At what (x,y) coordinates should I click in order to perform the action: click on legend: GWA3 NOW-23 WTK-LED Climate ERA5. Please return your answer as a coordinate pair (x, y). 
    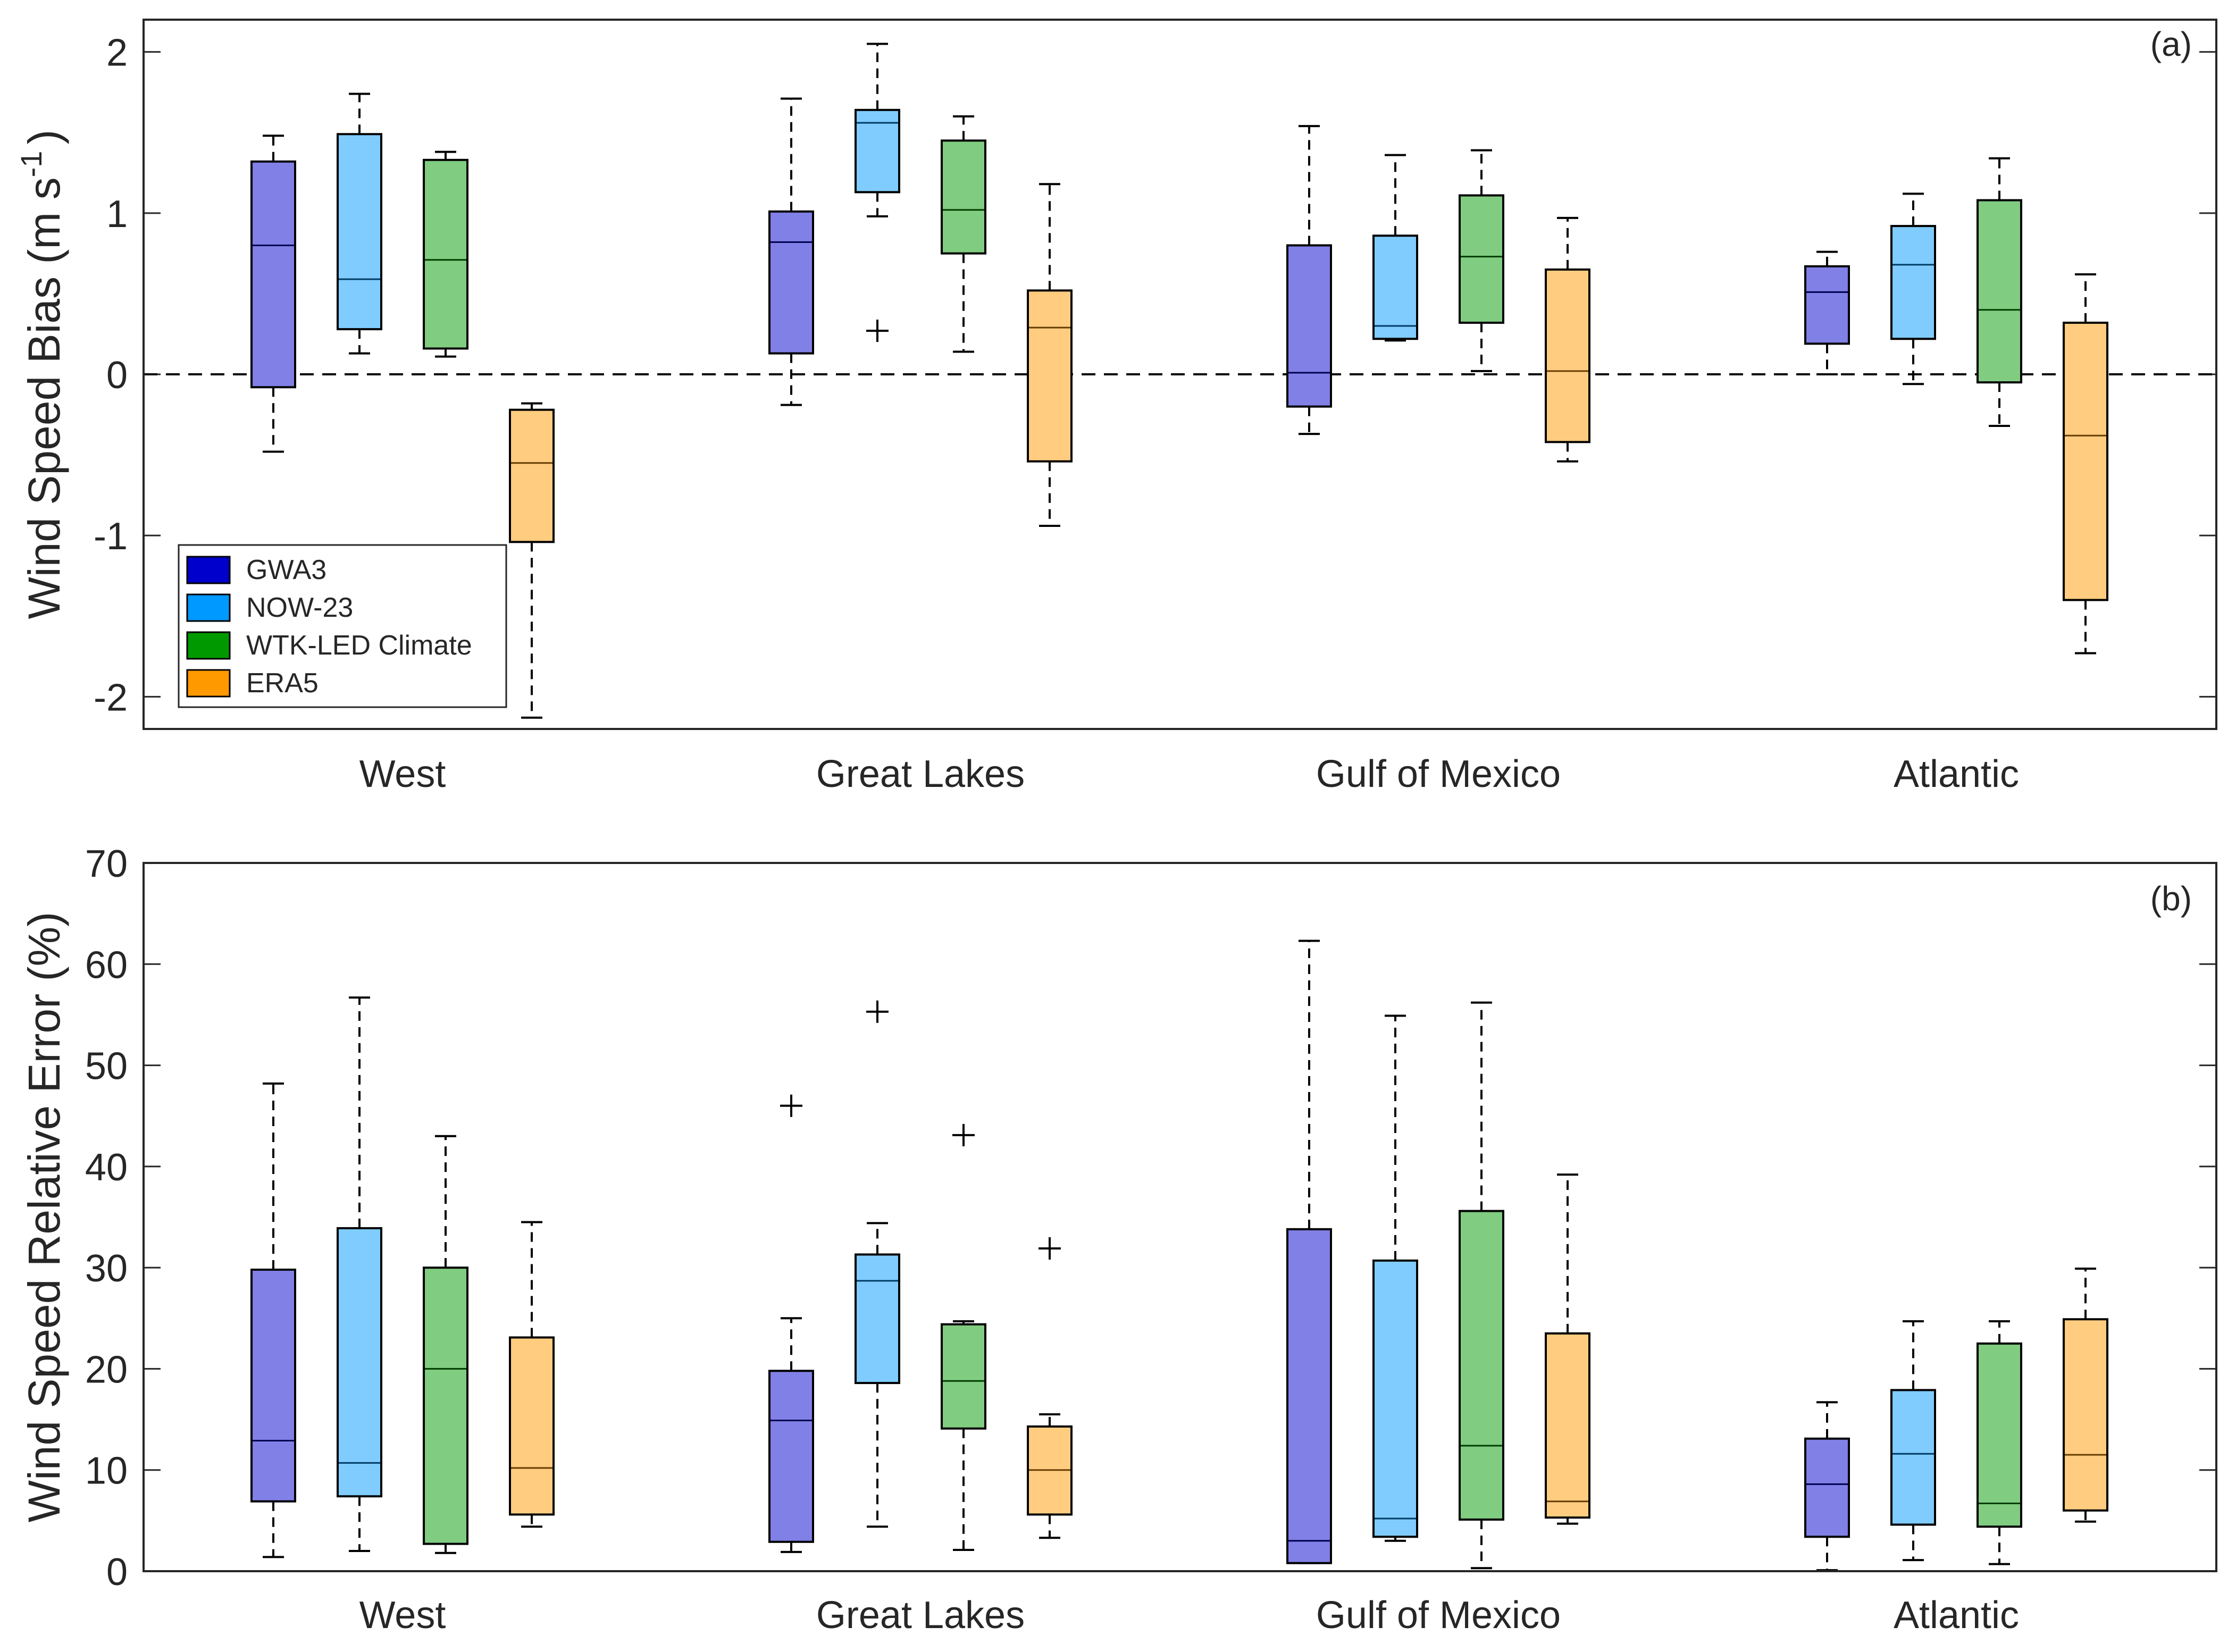
    Looking at the image, I should click on (342, 626).